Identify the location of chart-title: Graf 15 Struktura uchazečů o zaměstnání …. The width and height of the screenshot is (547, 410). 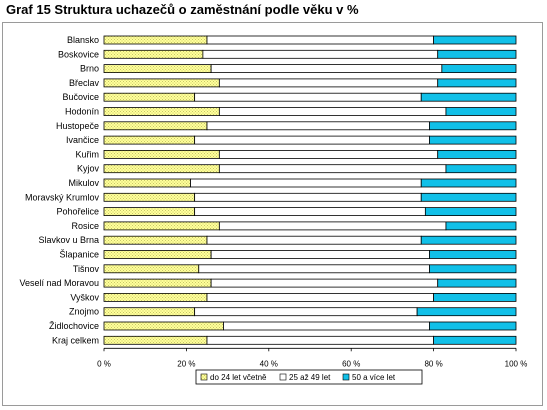
(182, 9).